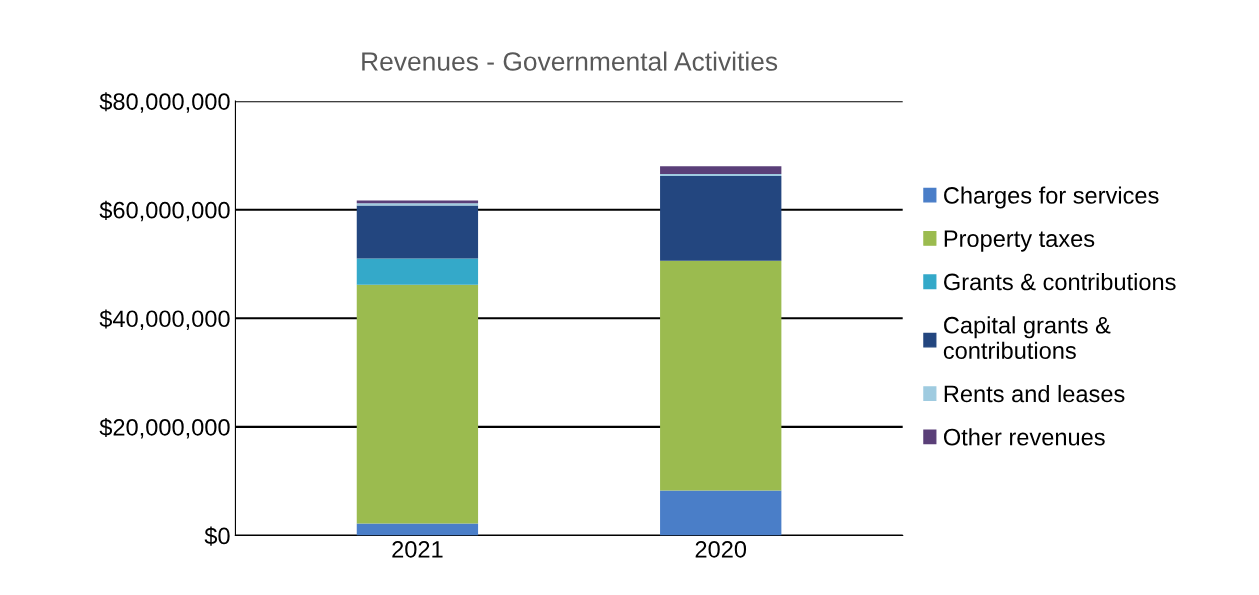  Describe the element at coordinates (721, 549) in the screenshot. I see `x-tick-label: 2020` at that location.